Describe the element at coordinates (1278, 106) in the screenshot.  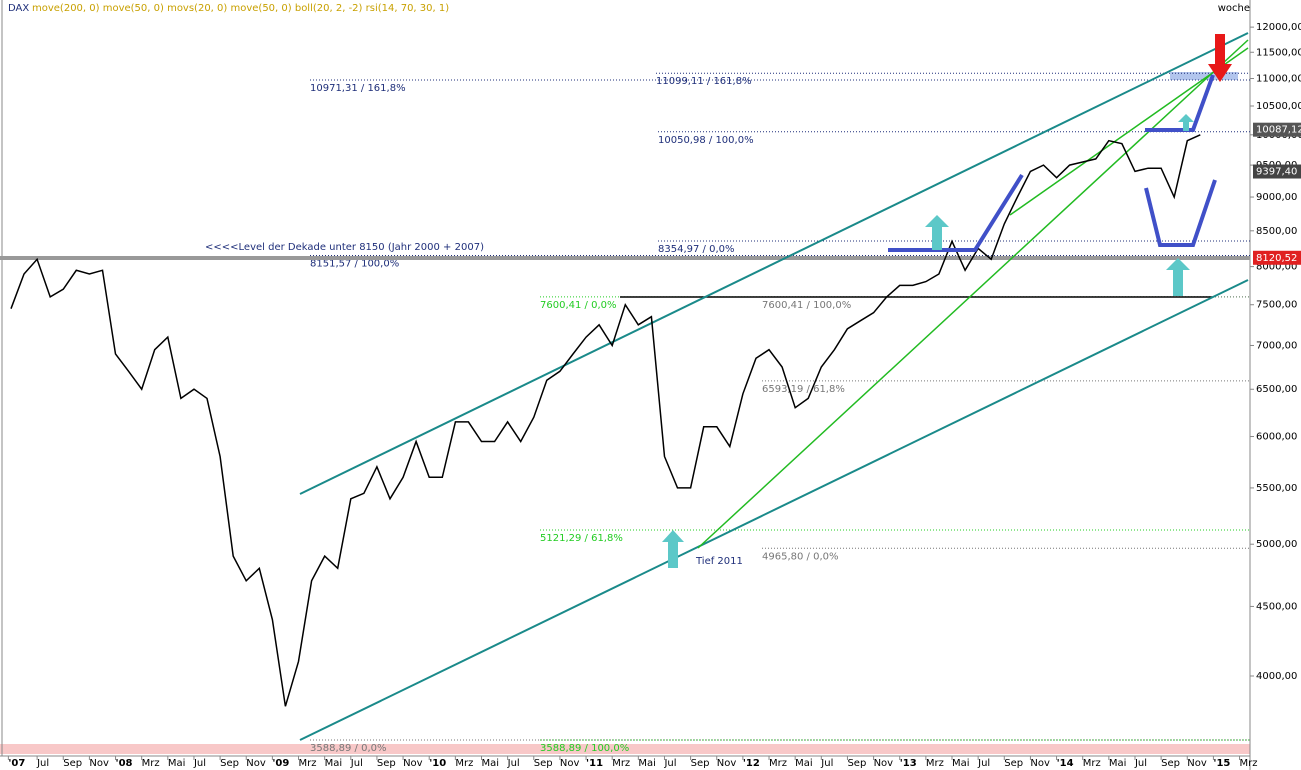
I see `y-tick-label: 10500,00` at that location.